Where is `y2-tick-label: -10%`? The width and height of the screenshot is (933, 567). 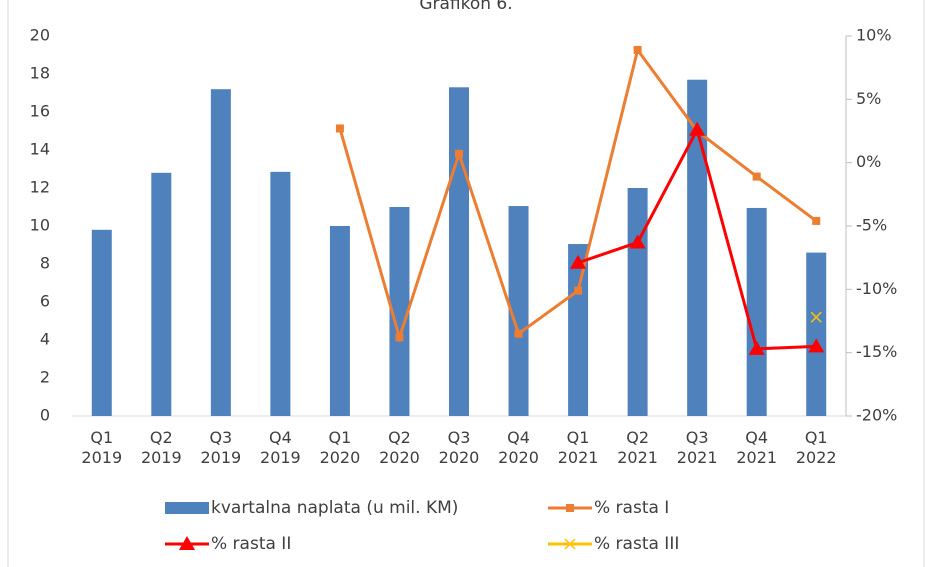
y2-tick-label: -10% is located at coordinates (876, 288).